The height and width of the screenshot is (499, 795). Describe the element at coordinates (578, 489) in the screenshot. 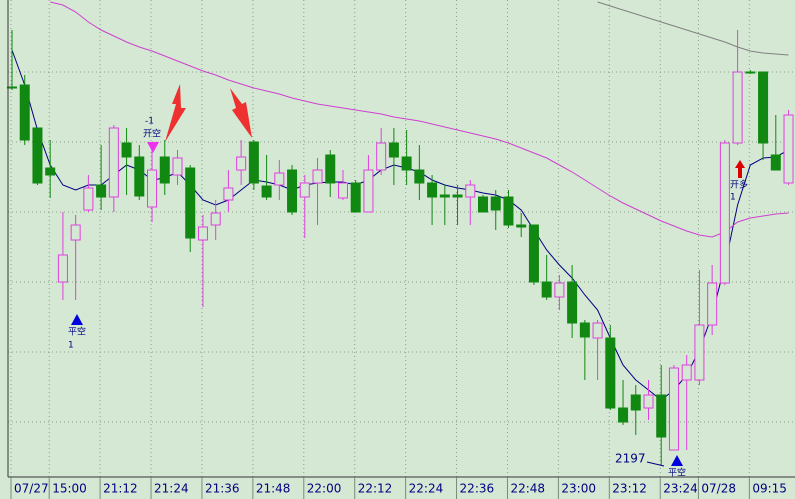

I see `x-tick-label: 23:00` at that location.